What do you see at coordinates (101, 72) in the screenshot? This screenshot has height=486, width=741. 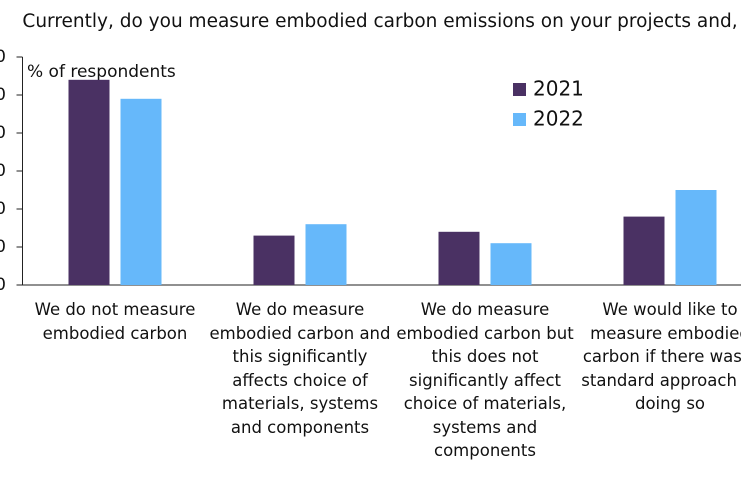 I see `y-axis-label: % of respondents` at bounding box center [101, 72].